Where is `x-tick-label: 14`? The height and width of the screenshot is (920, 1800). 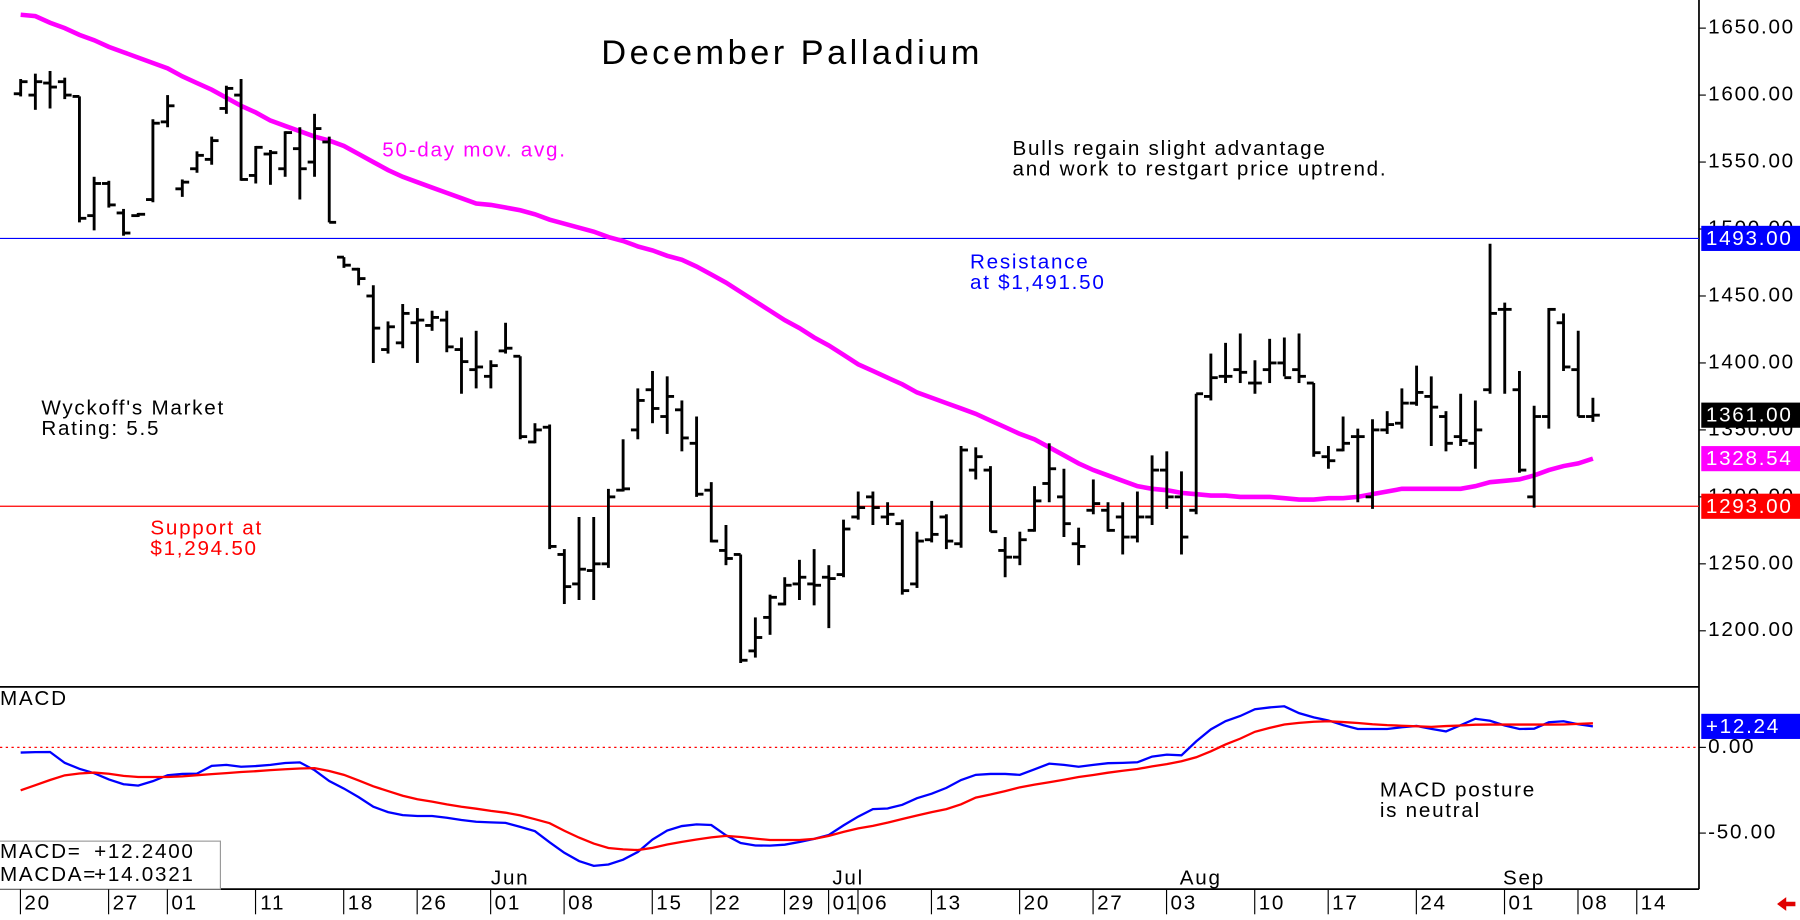 x-tick-label: 14 is located at coordinates (1654, 902).